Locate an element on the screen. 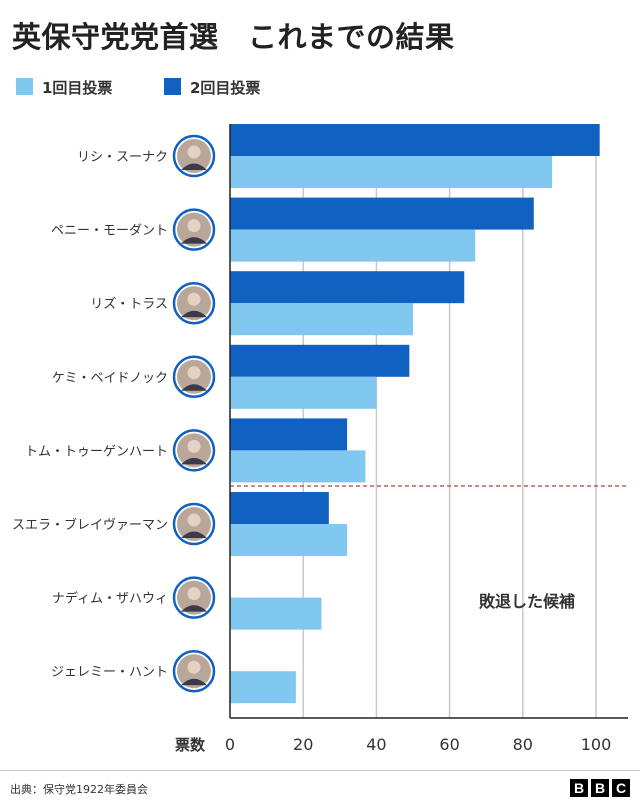  legend-label-round1: 1回目投票 is located at coordinates (77, 88).